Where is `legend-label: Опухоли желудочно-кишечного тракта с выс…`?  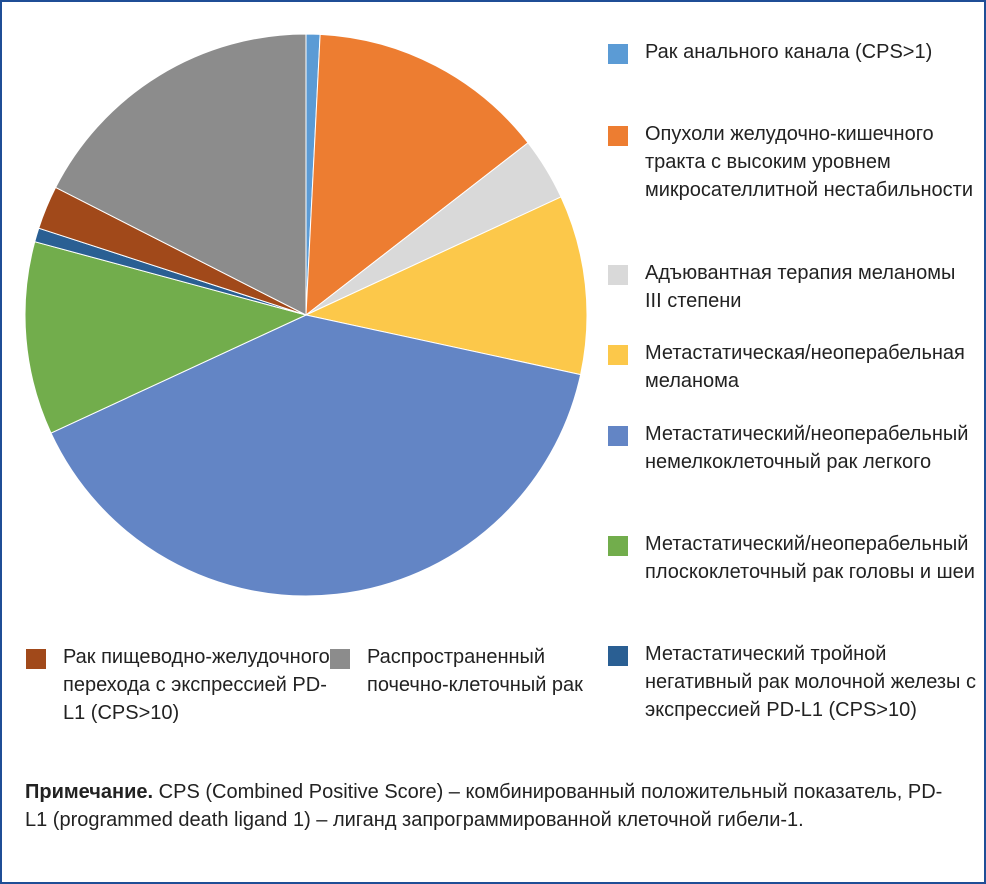 legend-label: Опухоли желудочно-кишечного тракта с выс… is located at coordinates (809, 162).